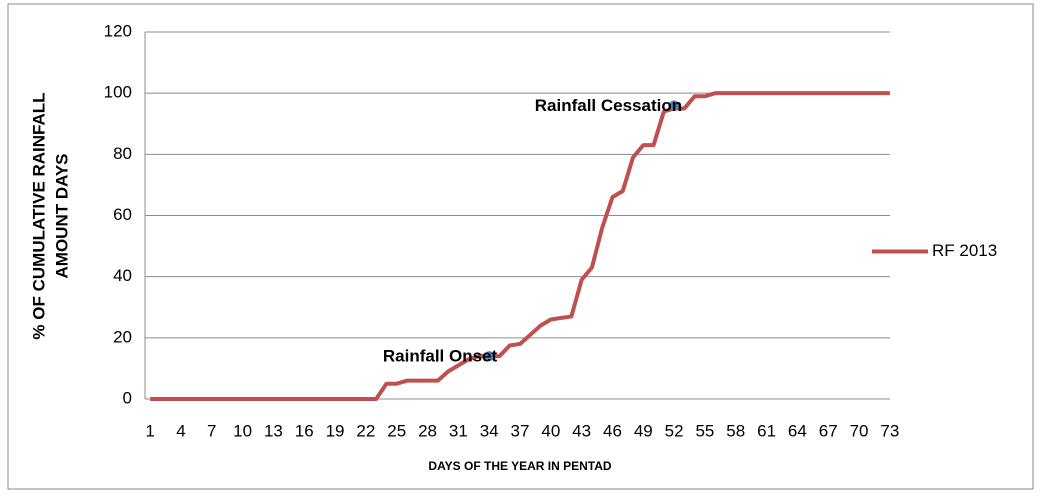 The width and height of the screenshot is (1040, 499). What do you see at coordinates (608, 105) in the screenshot?
I see `annotation-label: Rainfall Cessation` at bounding box center [608, 105].